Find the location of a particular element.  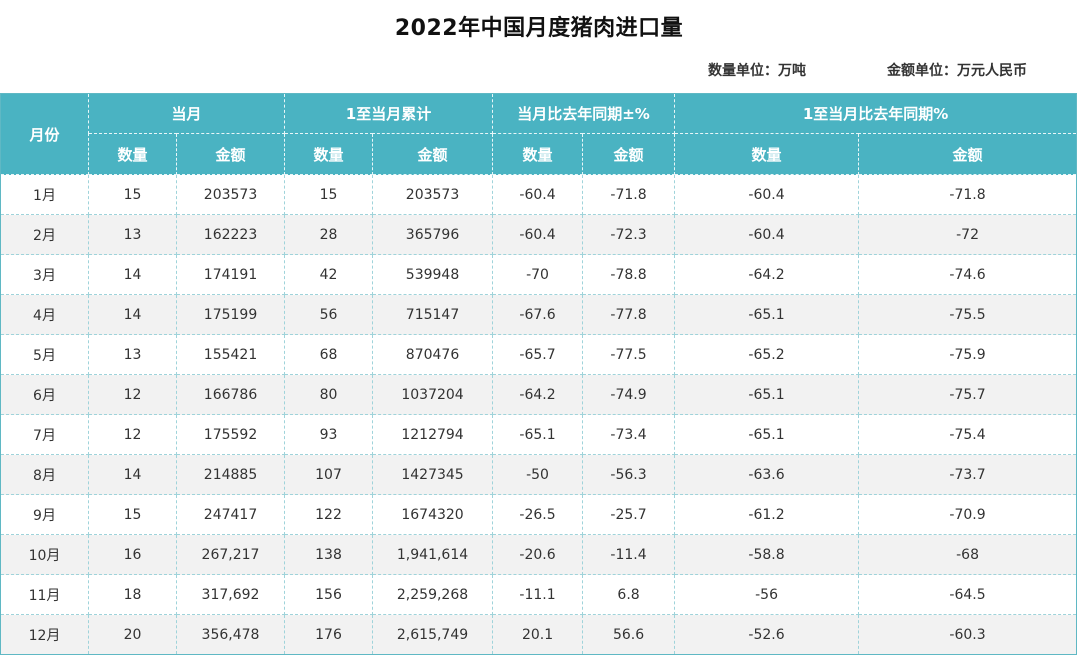

yoy-quantity-cell: -70 is located at coordinates (538, 274).